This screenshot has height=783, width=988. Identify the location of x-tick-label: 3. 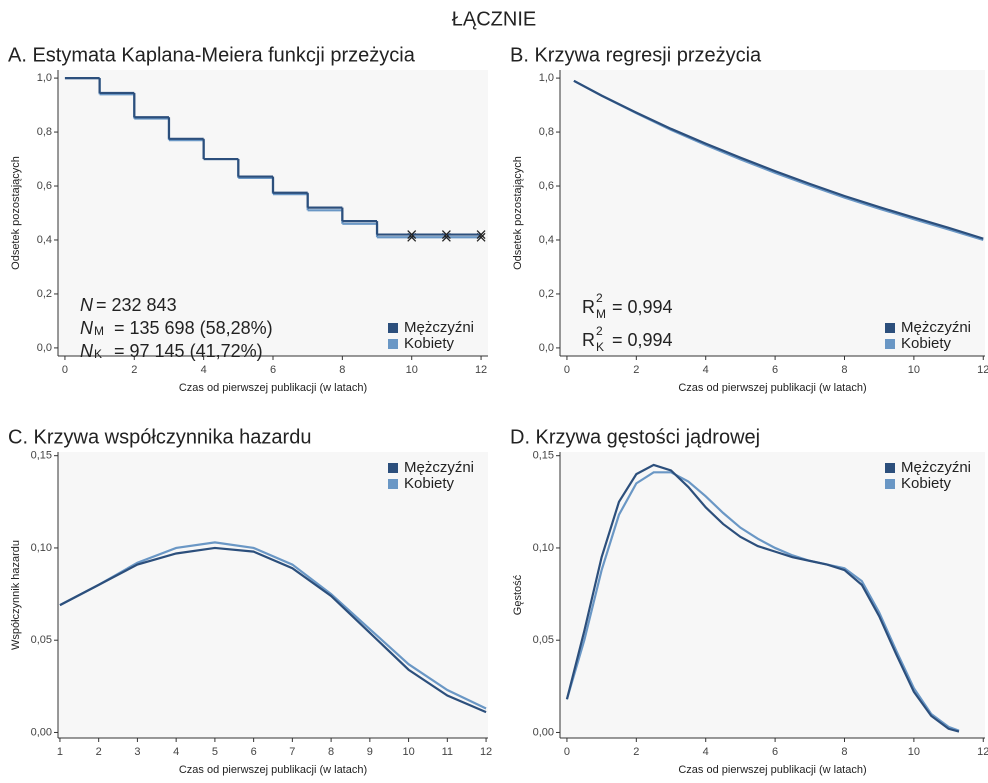
(137, 752).